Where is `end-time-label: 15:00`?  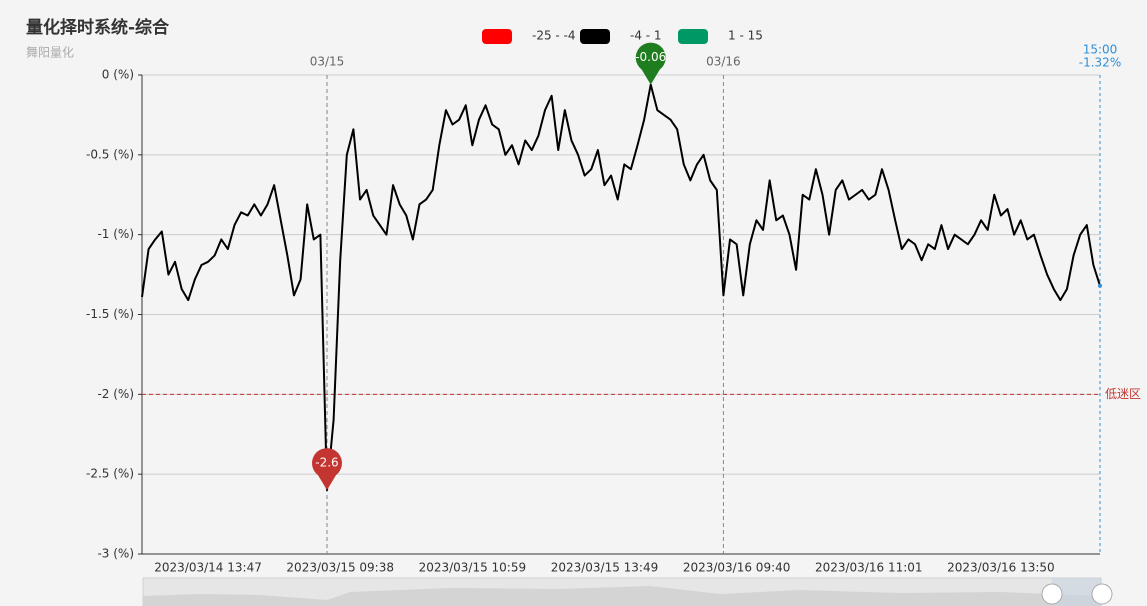
end-time-label: 15:00 is located at coordinates (1100, 50).